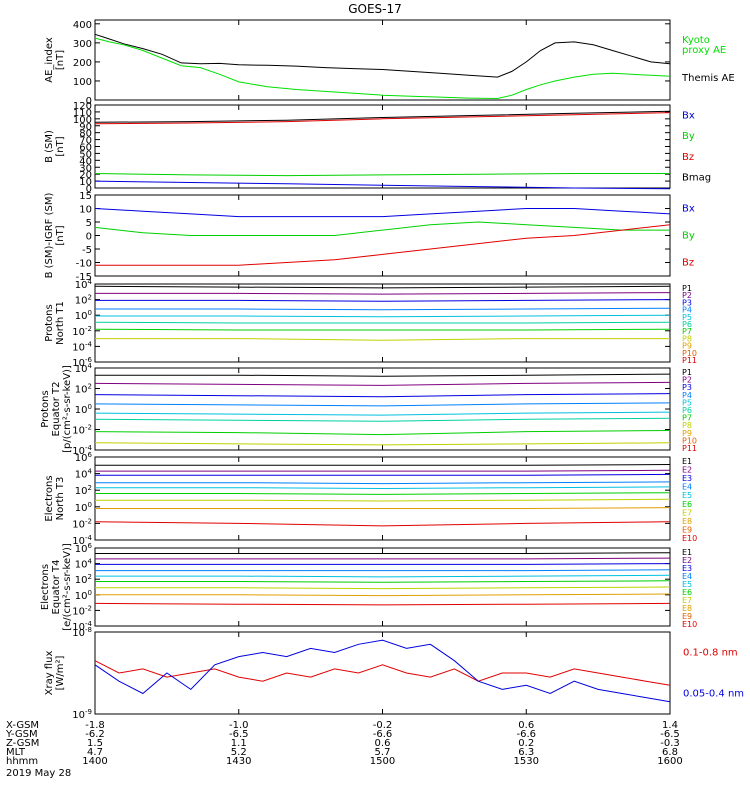 Image resolution: width=750 pixels, height=804 pixels. Describe the element at coordinates (687, 425) in the screenshot. I see `legend-entry: P8` at that location.